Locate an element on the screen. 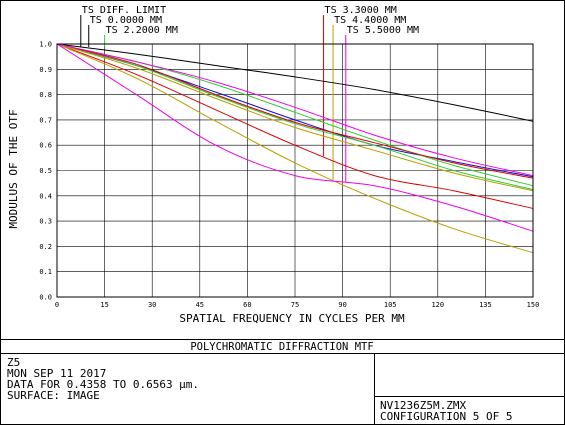  y-tick-labels: 0.0 0.1 0.2 0.3 0.4 0.5 0.6 0.7 0.8 0.9 1.0 is located at coordinates (45, 171).